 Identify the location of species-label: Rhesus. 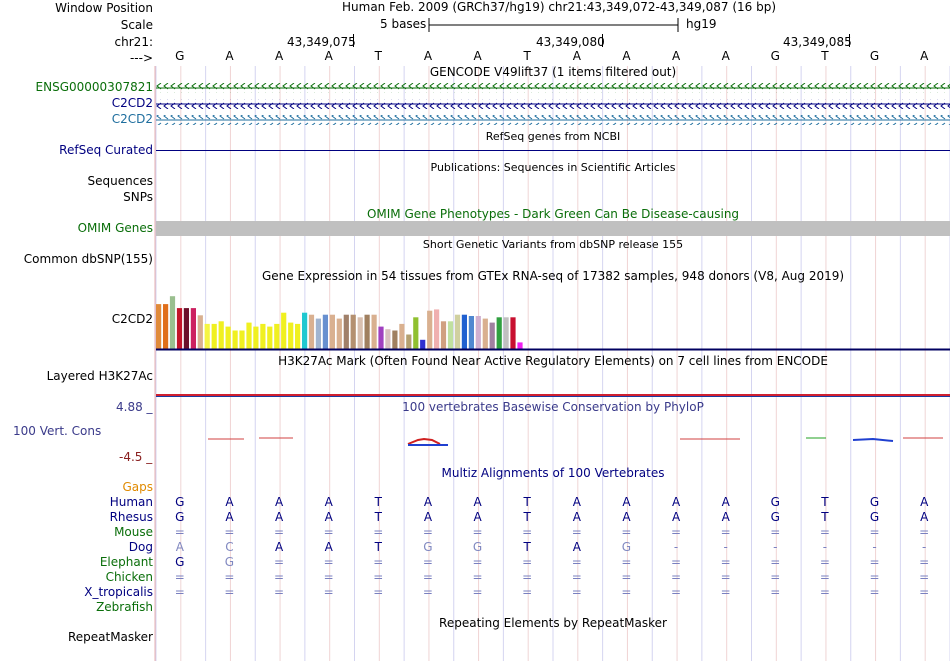
(131, 517).